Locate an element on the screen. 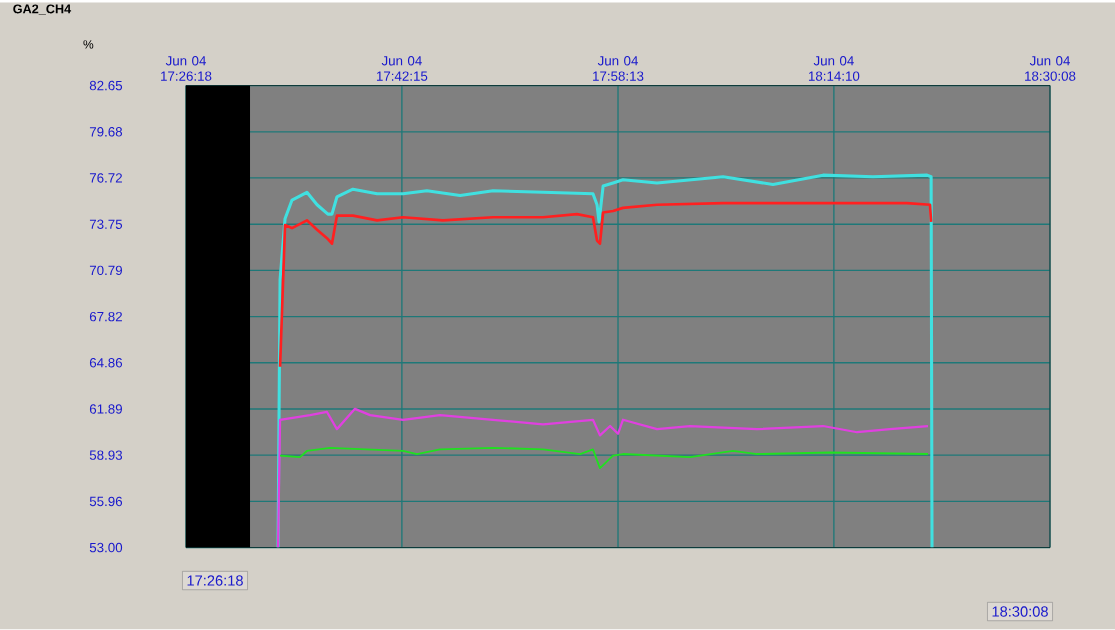 The image size is (1115, 630). x-tick-label: Jun 04 17:26:18 is located at coordinates (186, 69).